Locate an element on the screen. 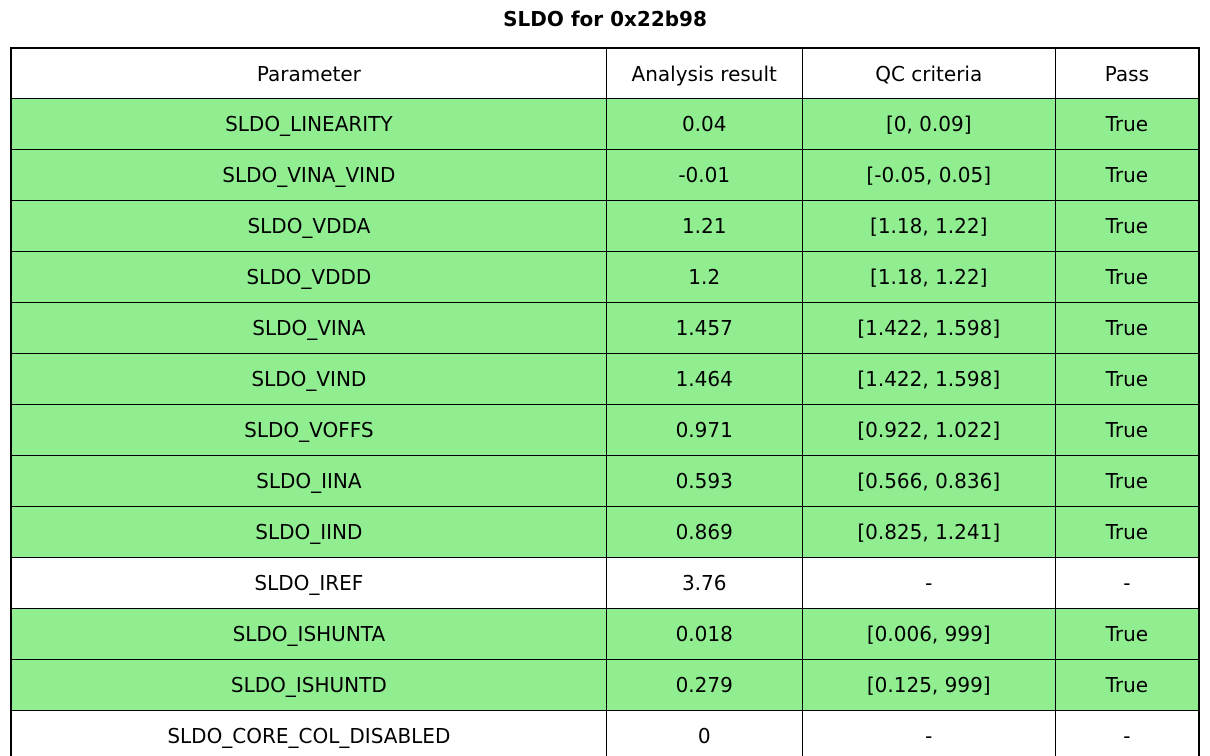  table-row: SLDO_LINEARITY 0.04 [0, 0.09] True is located at coordinates (605, 124).